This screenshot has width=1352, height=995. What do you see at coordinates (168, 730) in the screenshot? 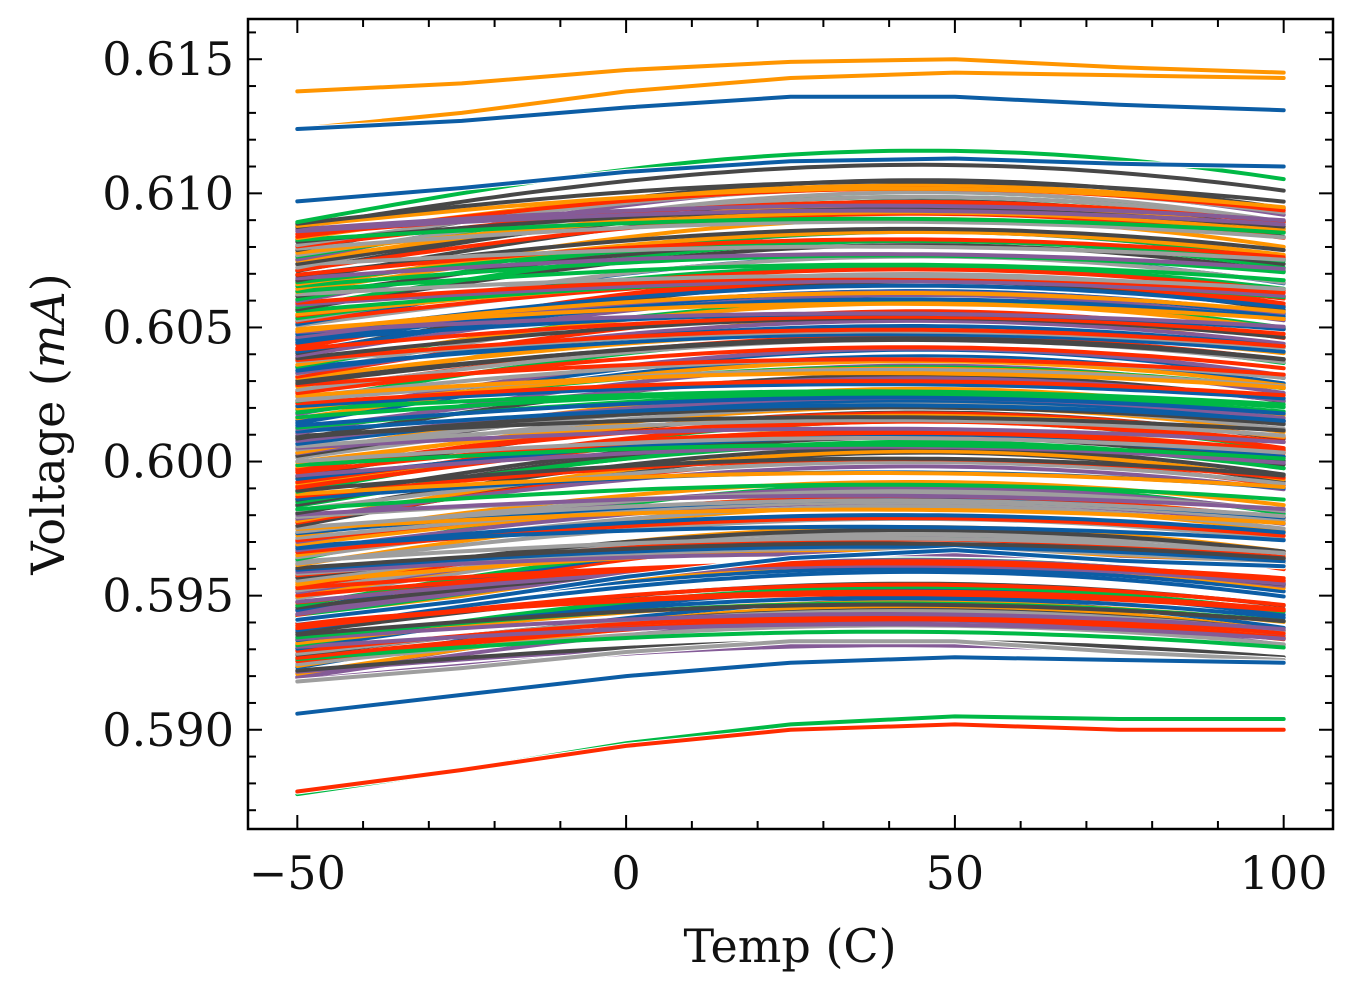
I see `y-tick-label: 0.590` at bounding box center [168, 730].